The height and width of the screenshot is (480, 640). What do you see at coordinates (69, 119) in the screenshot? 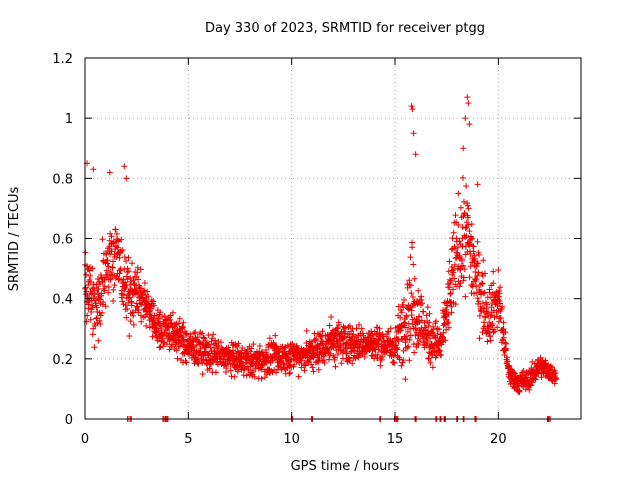
I see `y-tick-label: 1` at bounding box center [69, 119].